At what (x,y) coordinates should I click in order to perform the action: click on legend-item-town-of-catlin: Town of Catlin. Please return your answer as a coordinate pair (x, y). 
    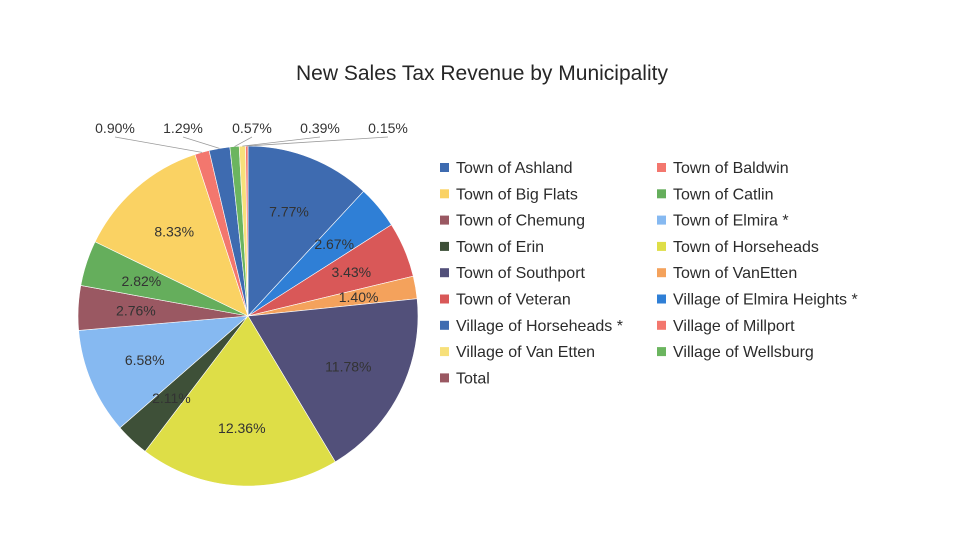
    Looking at the image, I should click on (715, 194).